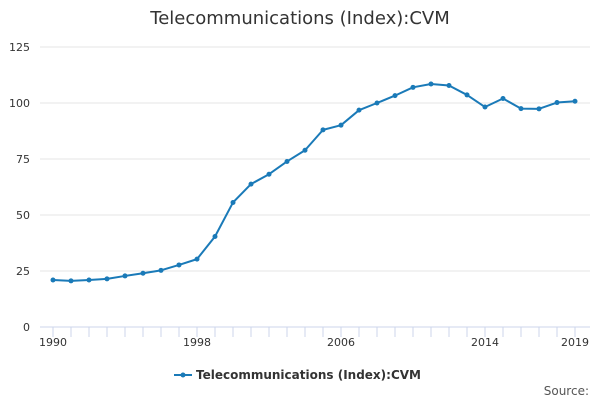 This screenshot has width=600, height=400. What do you see at coordinates (53, 342) in the screenshot?
I see `x-tick-label: 1990` at bounding box center [53, 342].